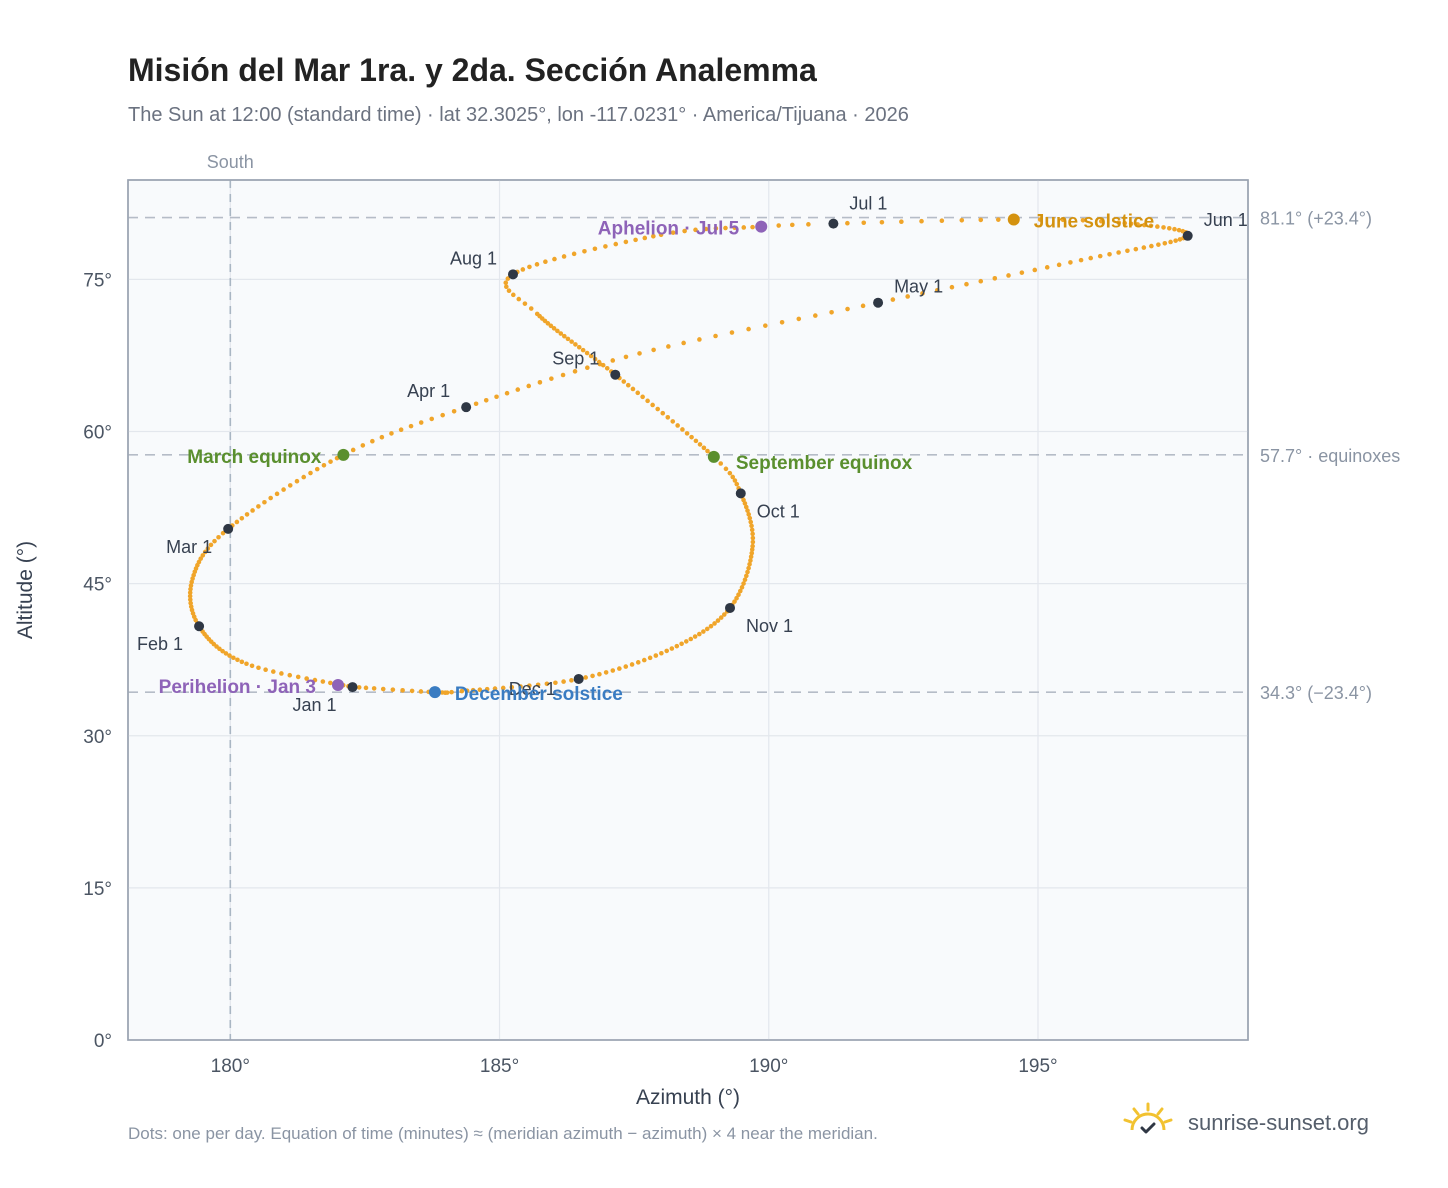 Image resolution: width=1448 pixels, height=1188 pixels. What do you see at coordinates (473, 258) in the screenshot?
I see `month-label: Aug 1` at bounding box center [473, 258].